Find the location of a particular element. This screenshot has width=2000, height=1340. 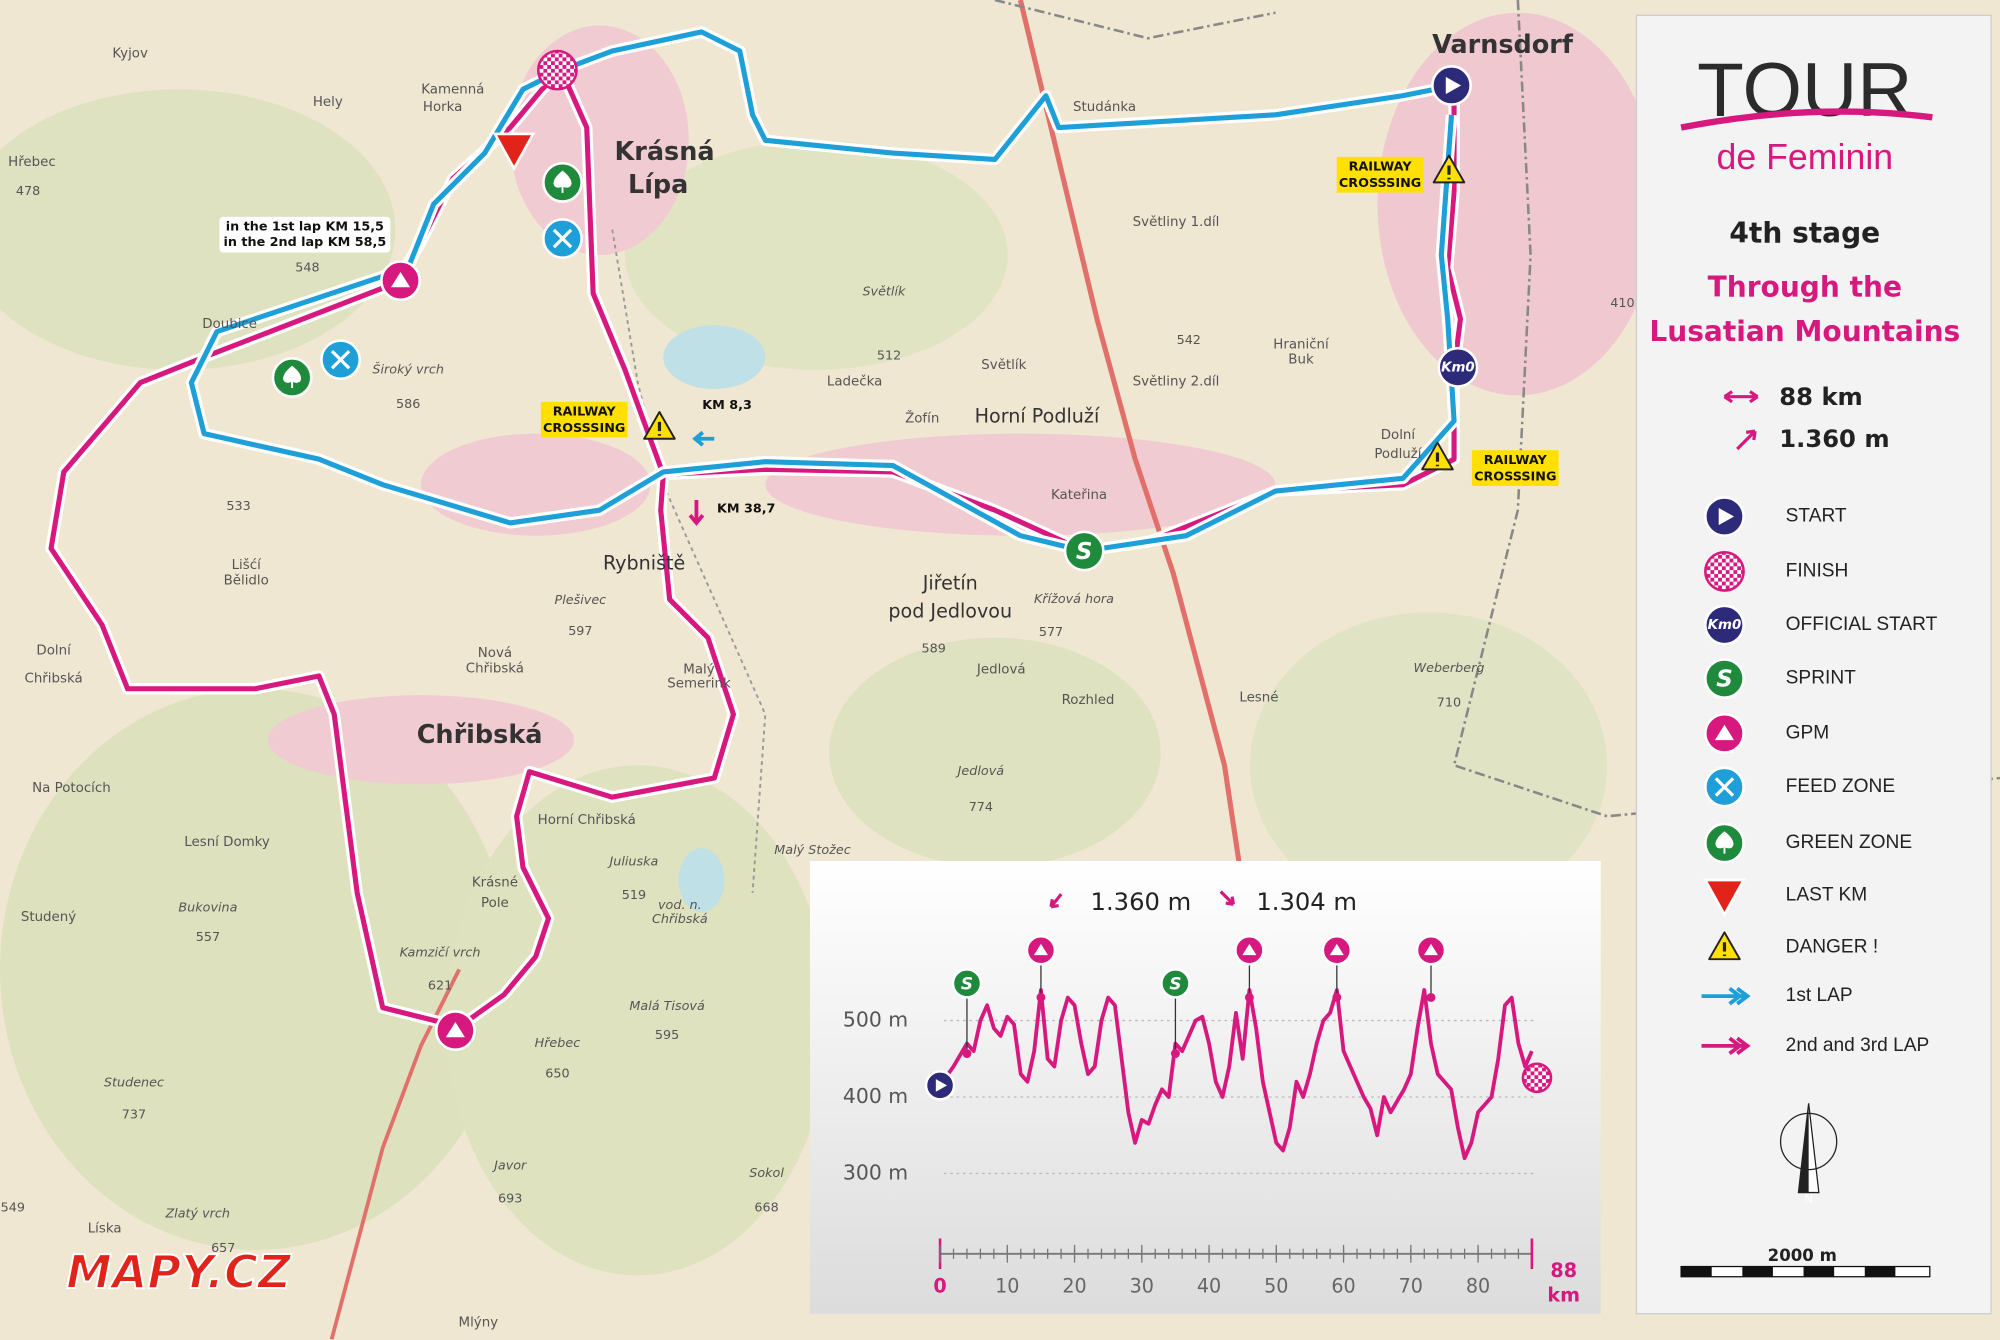

place-label: Varnsdorf is located at coordinates (1503, 45).